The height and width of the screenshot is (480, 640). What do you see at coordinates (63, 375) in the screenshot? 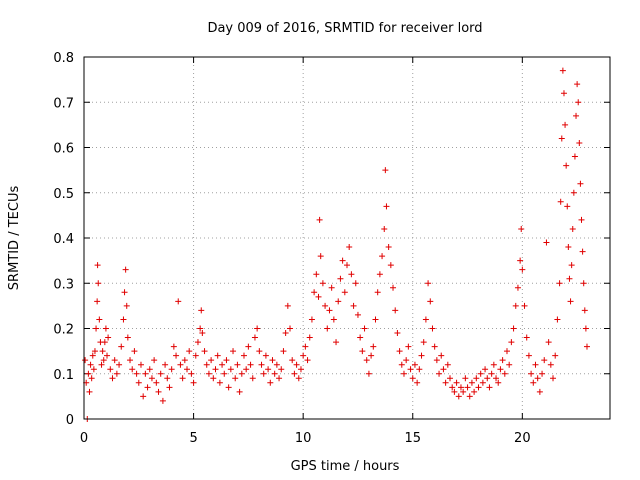
I see `y-tick-label: 0.1` at bounding box center [63, 375].